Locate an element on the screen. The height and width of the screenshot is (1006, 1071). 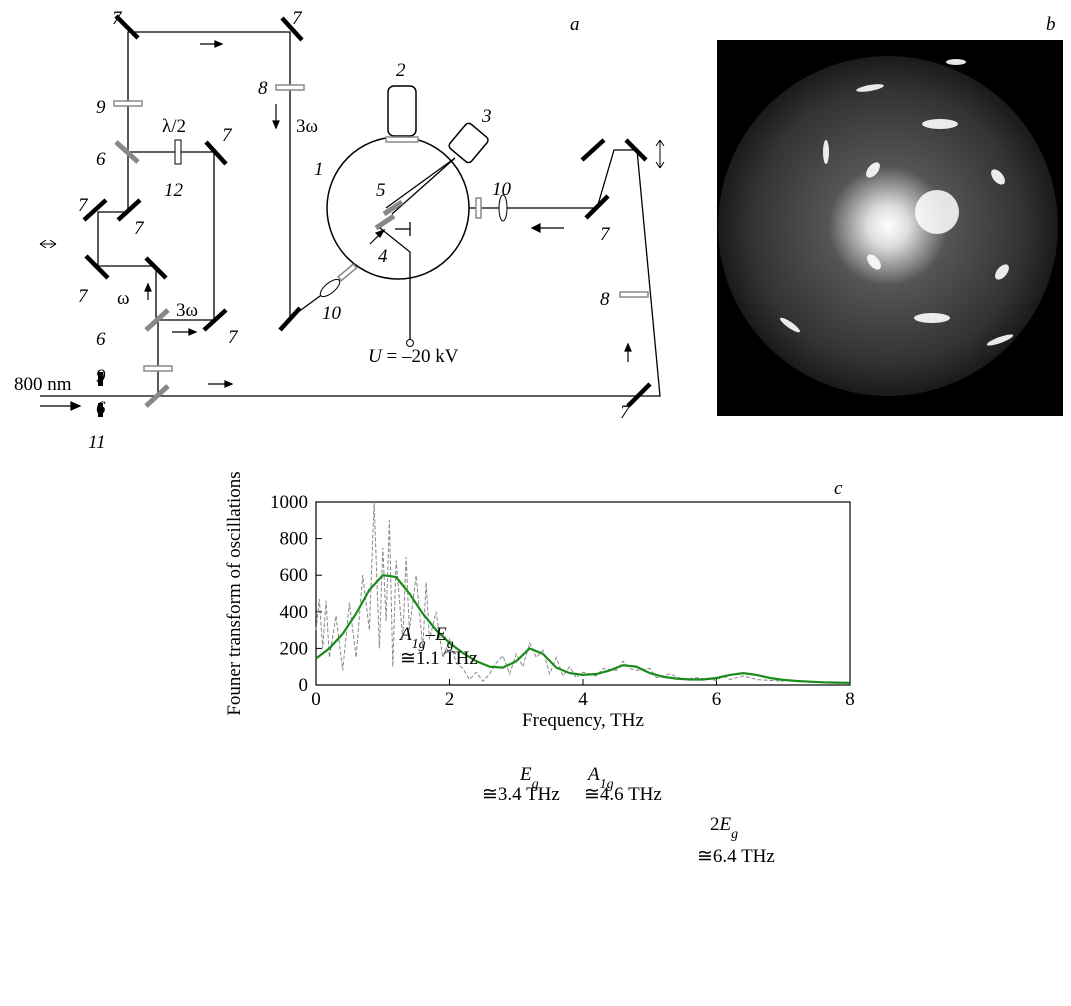
diagram-label: 5 is located at coordinates (381, 190).